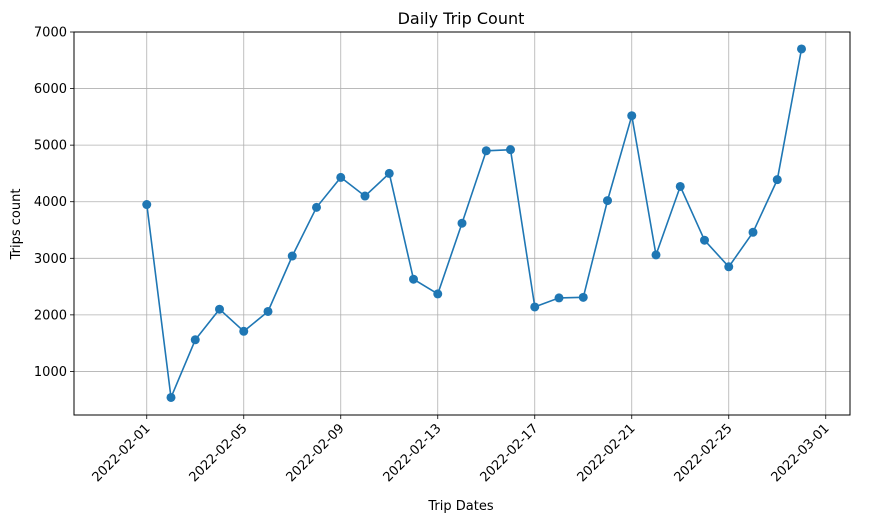 This screenshot has width=883, height=522. I want to click on y-tick-label: 4000, so click(50, 202).